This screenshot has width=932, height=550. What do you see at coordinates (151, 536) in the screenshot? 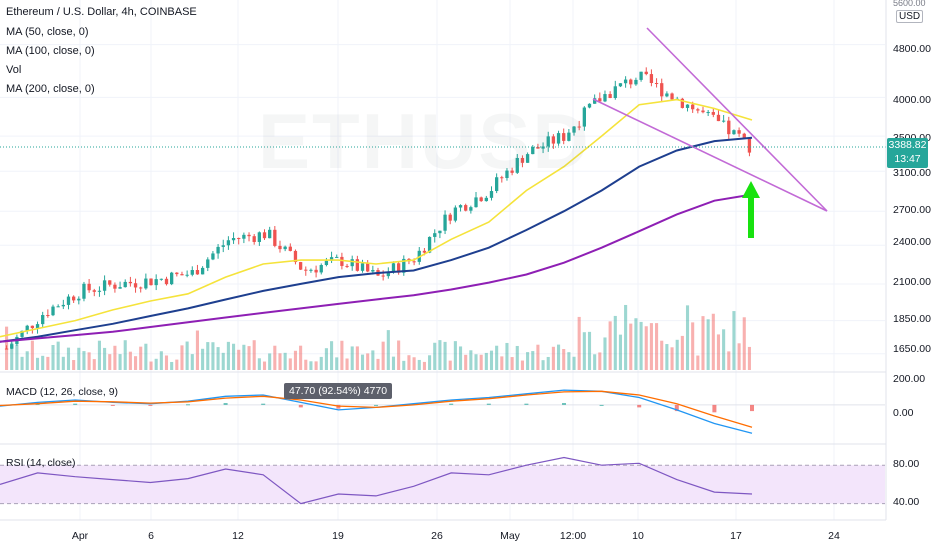
I see `time-tick: 6` at bounding box center [151, 536].